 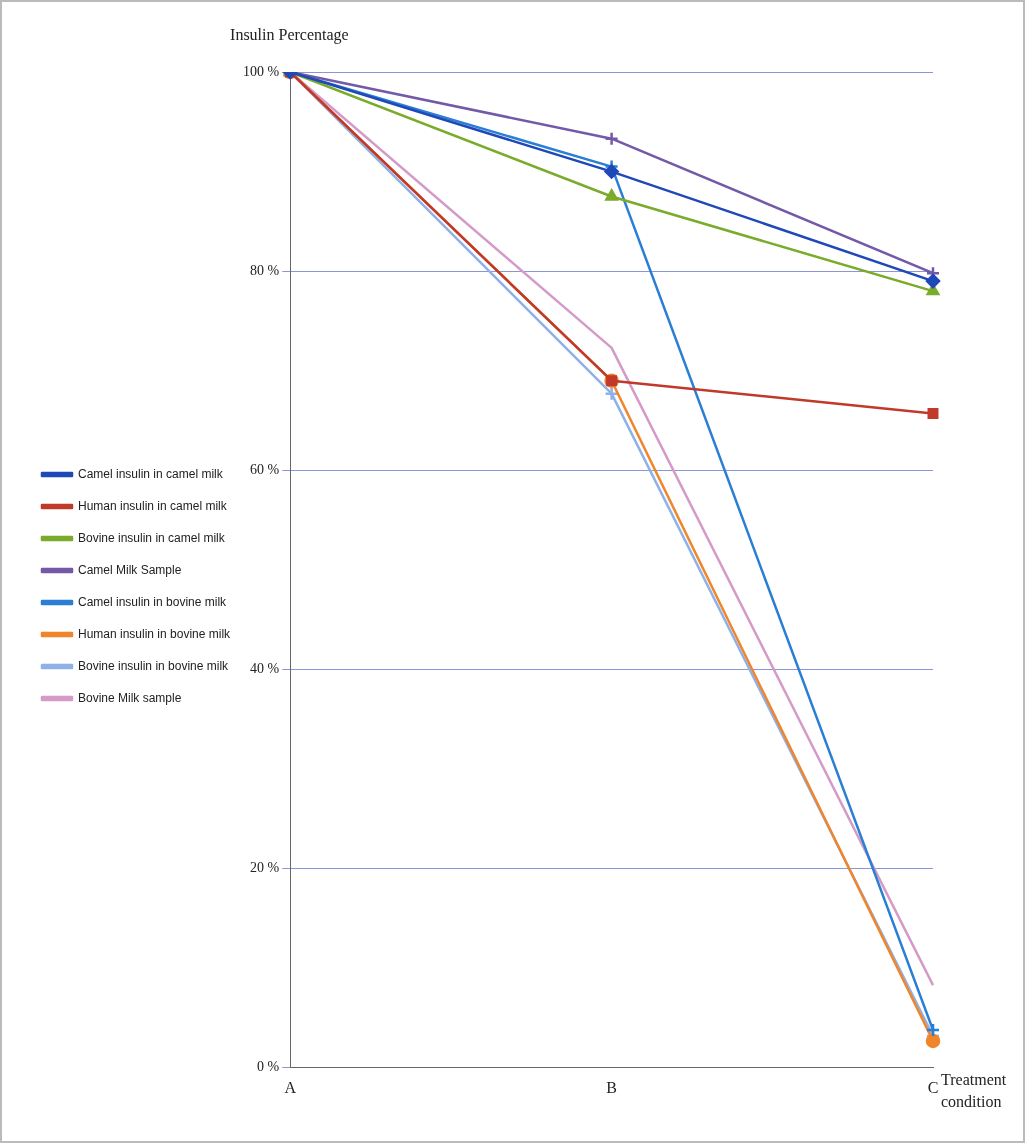 I want to click on y-tick-label: 20 %, so click(x=265, y=868).